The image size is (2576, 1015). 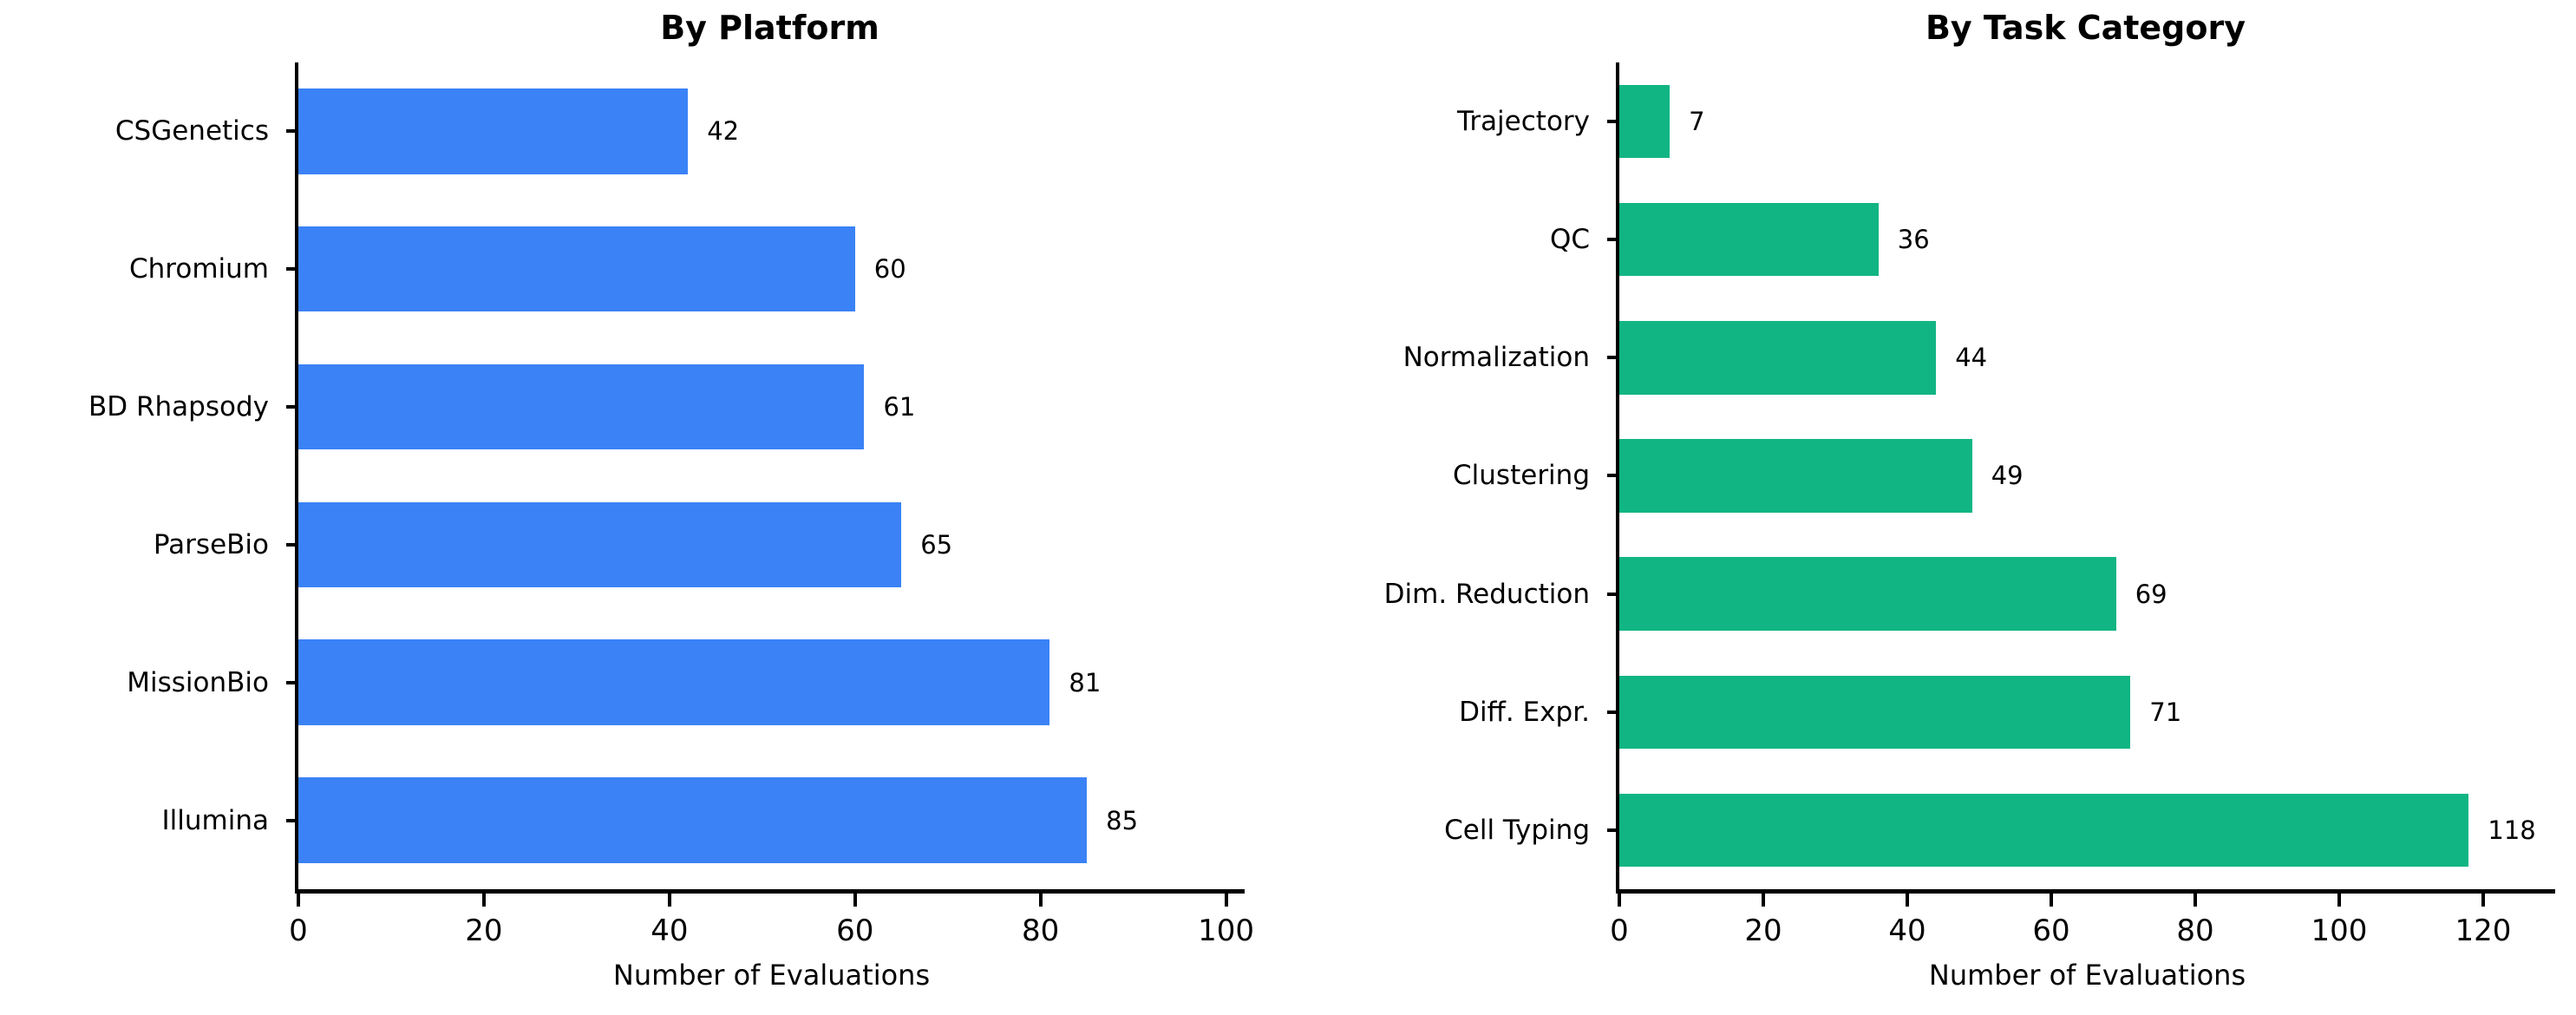 What do you see at coordinates (723, 131) in the screenshot?
I see `value-label: 42` at bounding box center [723, 131].